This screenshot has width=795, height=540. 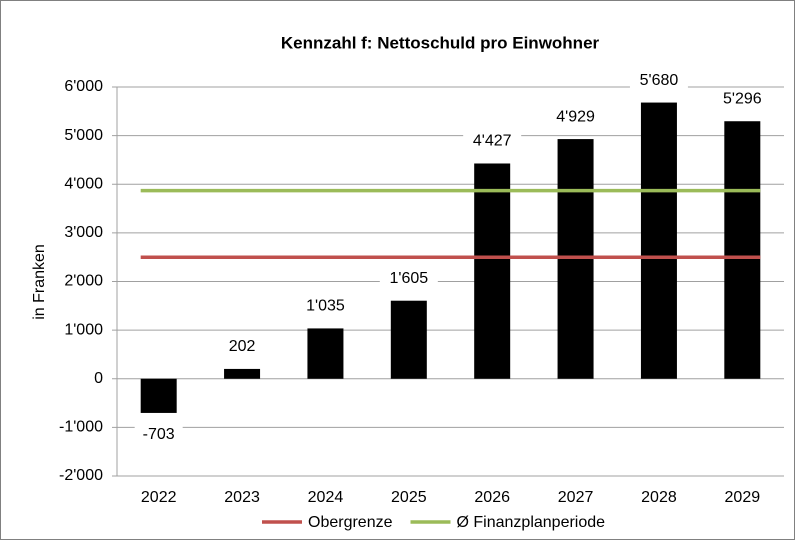 What do you see at coordinates (39, 282) in the screenshot?
I see `y-axis-label: in Franken` at bounding box center [39, 282].